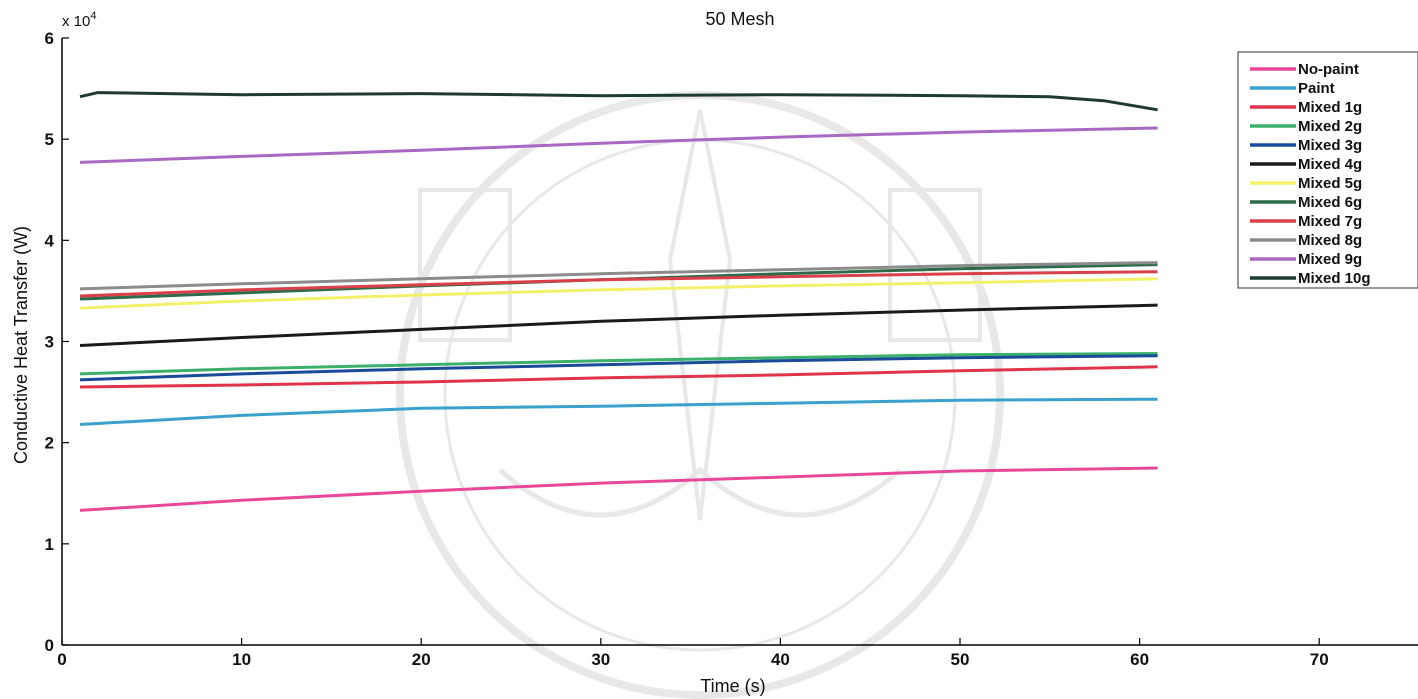 The width and height of the screenshot is (1418, 699). Describe the element at coordinates (49, 38) in the screenshot. I see `y-tick-label: 6` at that location.